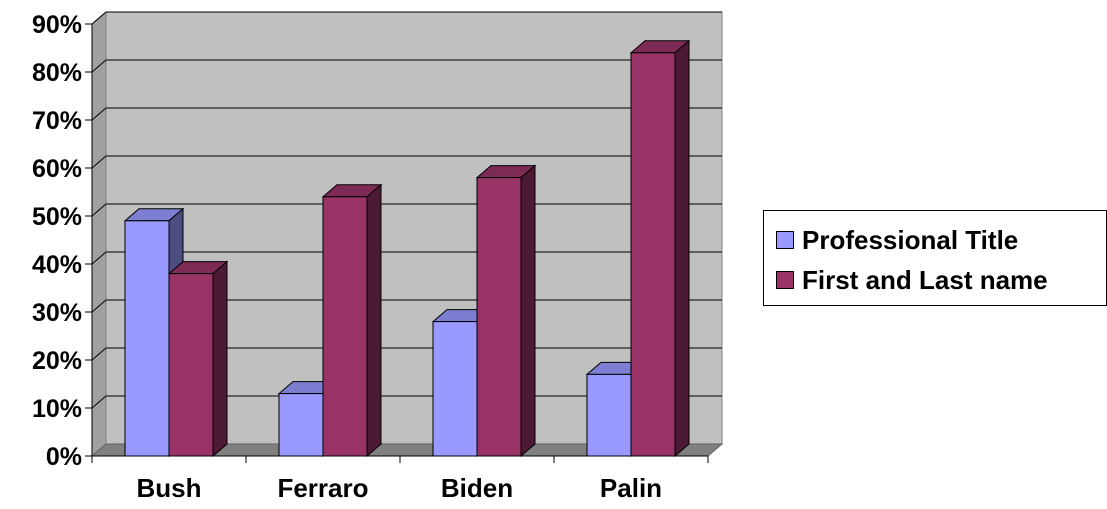 This screenshot has width=1107, height=509. I want to click on y-tick-label-70-: 70%, so click(57, 121).